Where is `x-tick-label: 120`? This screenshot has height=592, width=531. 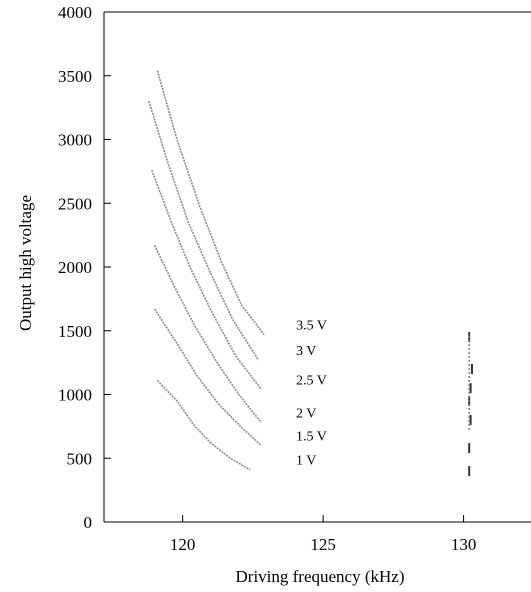
x-tick-label: 120 is located at coordinates (183, 544).